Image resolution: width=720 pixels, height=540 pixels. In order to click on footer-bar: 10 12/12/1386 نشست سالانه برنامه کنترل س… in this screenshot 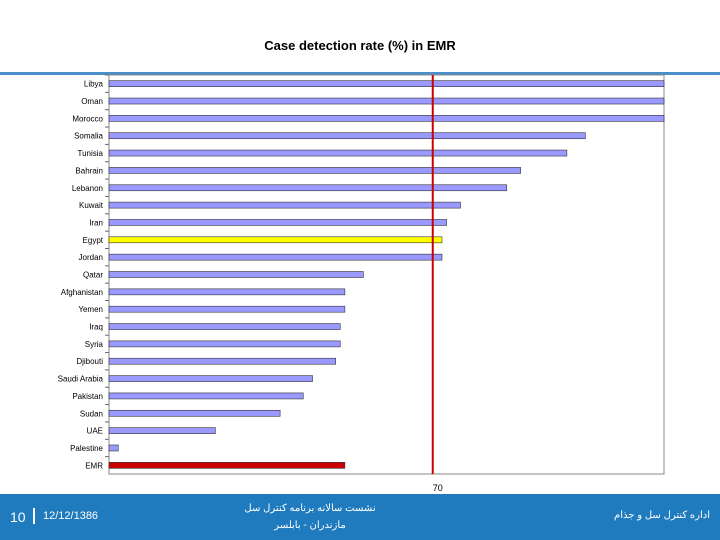, I will do `click(360, 517)`.